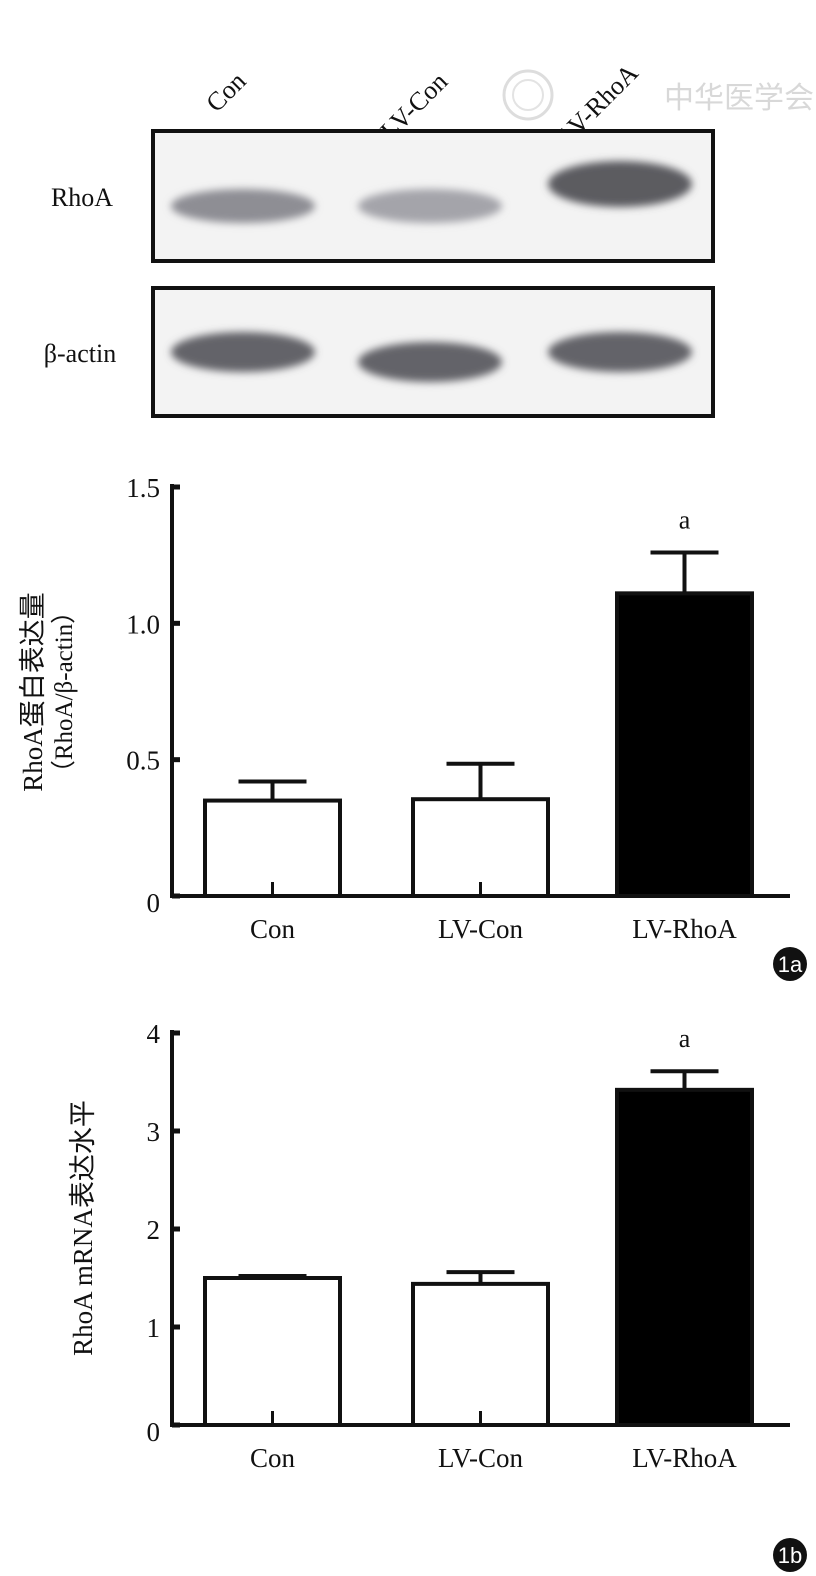  Describe the element at coordinates (154, 1328) in the screenshot. I see `y-tick-label: 1` at that location.